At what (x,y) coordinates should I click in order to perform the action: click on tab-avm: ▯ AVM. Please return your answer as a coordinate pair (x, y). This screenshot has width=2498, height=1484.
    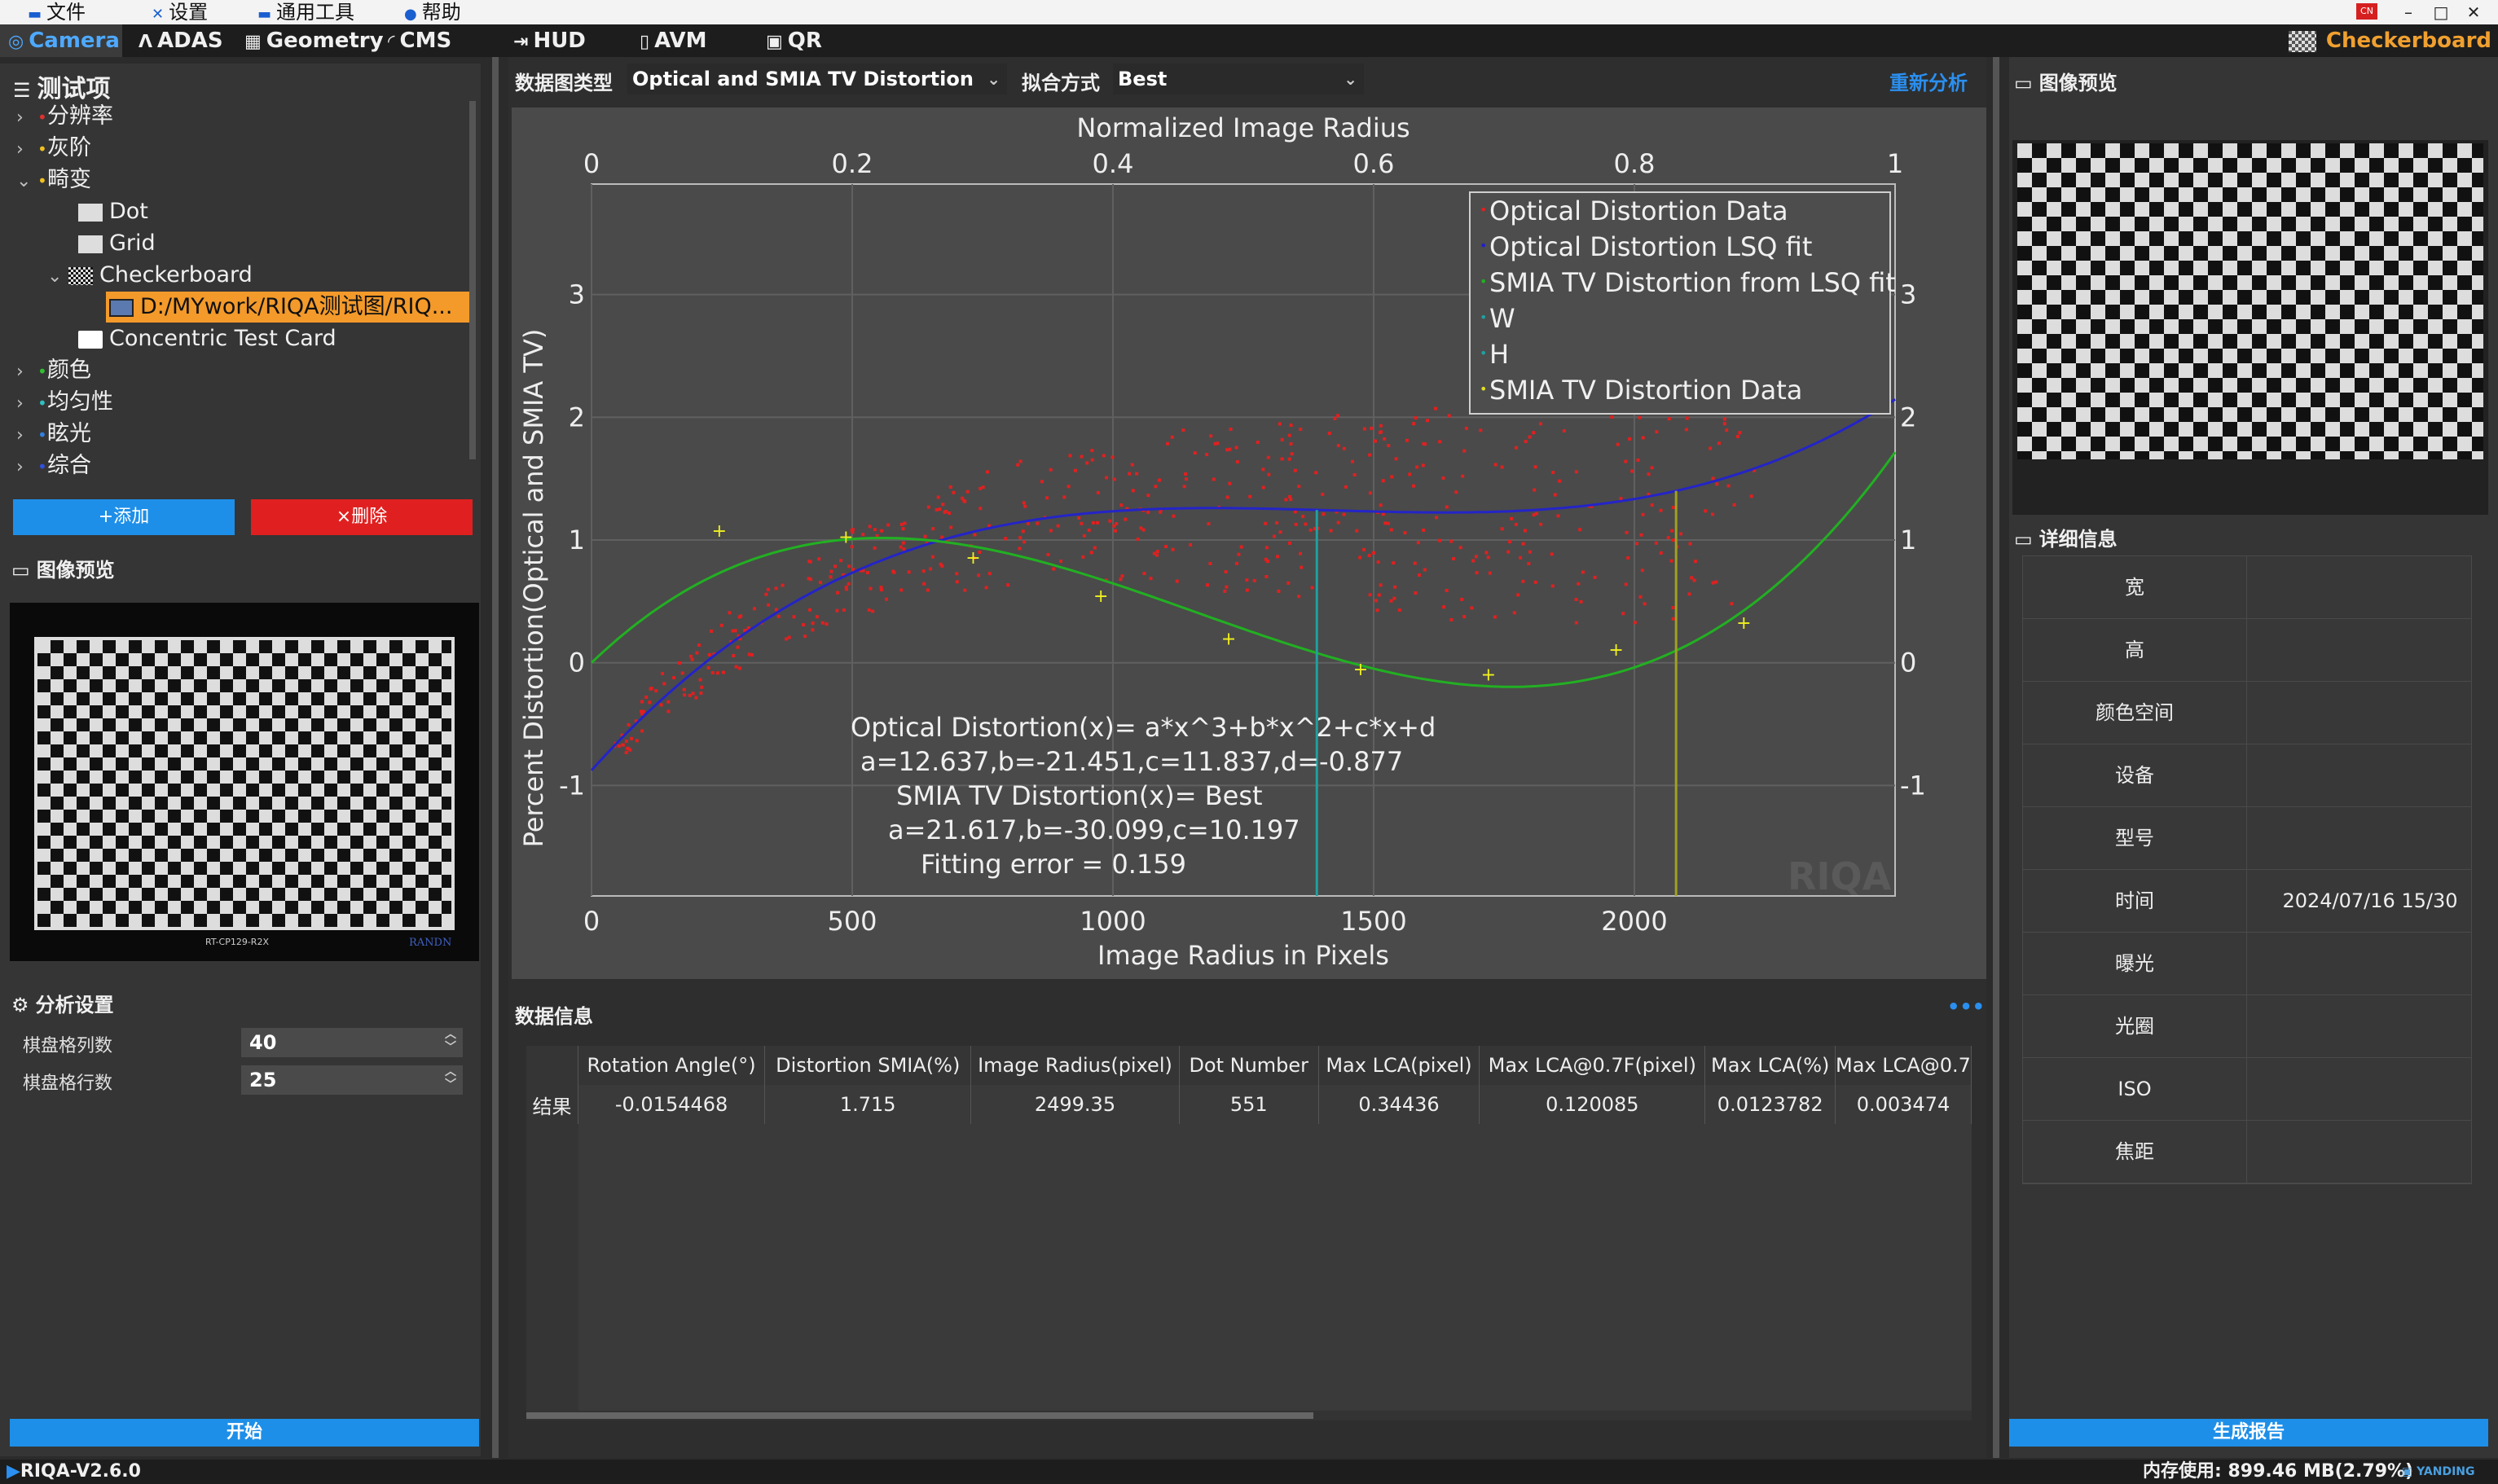
    Looking at the image, I should click on (673, 41).